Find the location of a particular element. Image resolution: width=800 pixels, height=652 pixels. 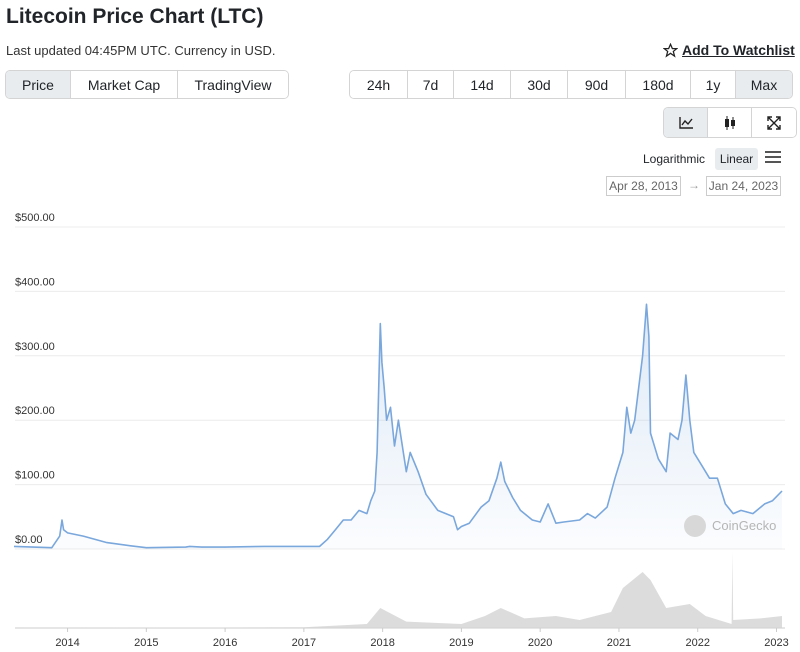

star-icon is located at coordinates (670, 50).